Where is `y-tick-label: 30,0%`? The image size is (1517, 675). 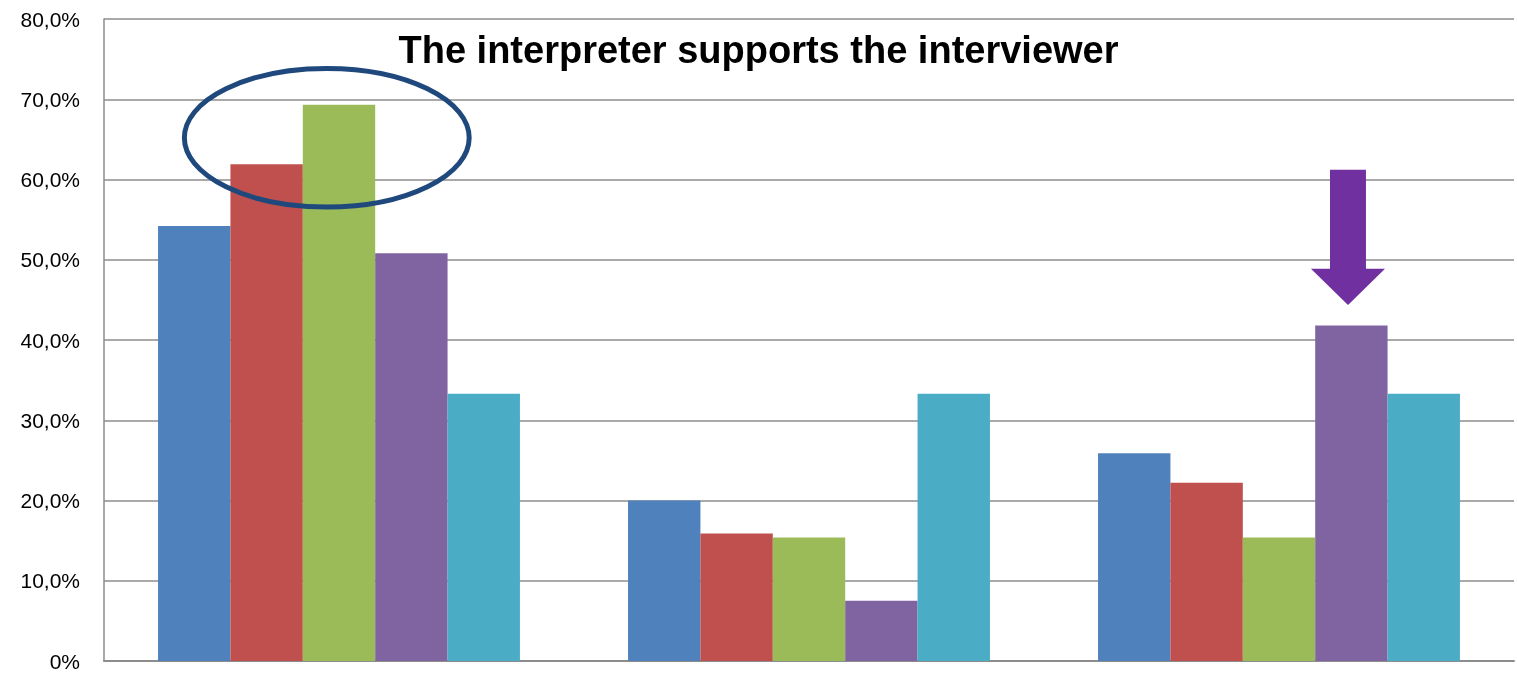 y-tick-label: 30,0% is located at coordinates (50, 420).